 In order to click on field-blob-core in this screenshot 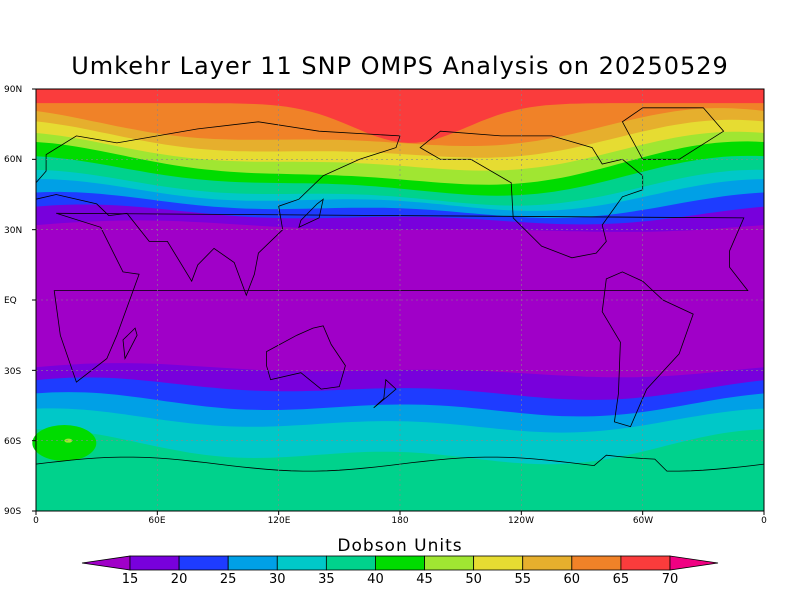, I will do `click(68, 440)`.